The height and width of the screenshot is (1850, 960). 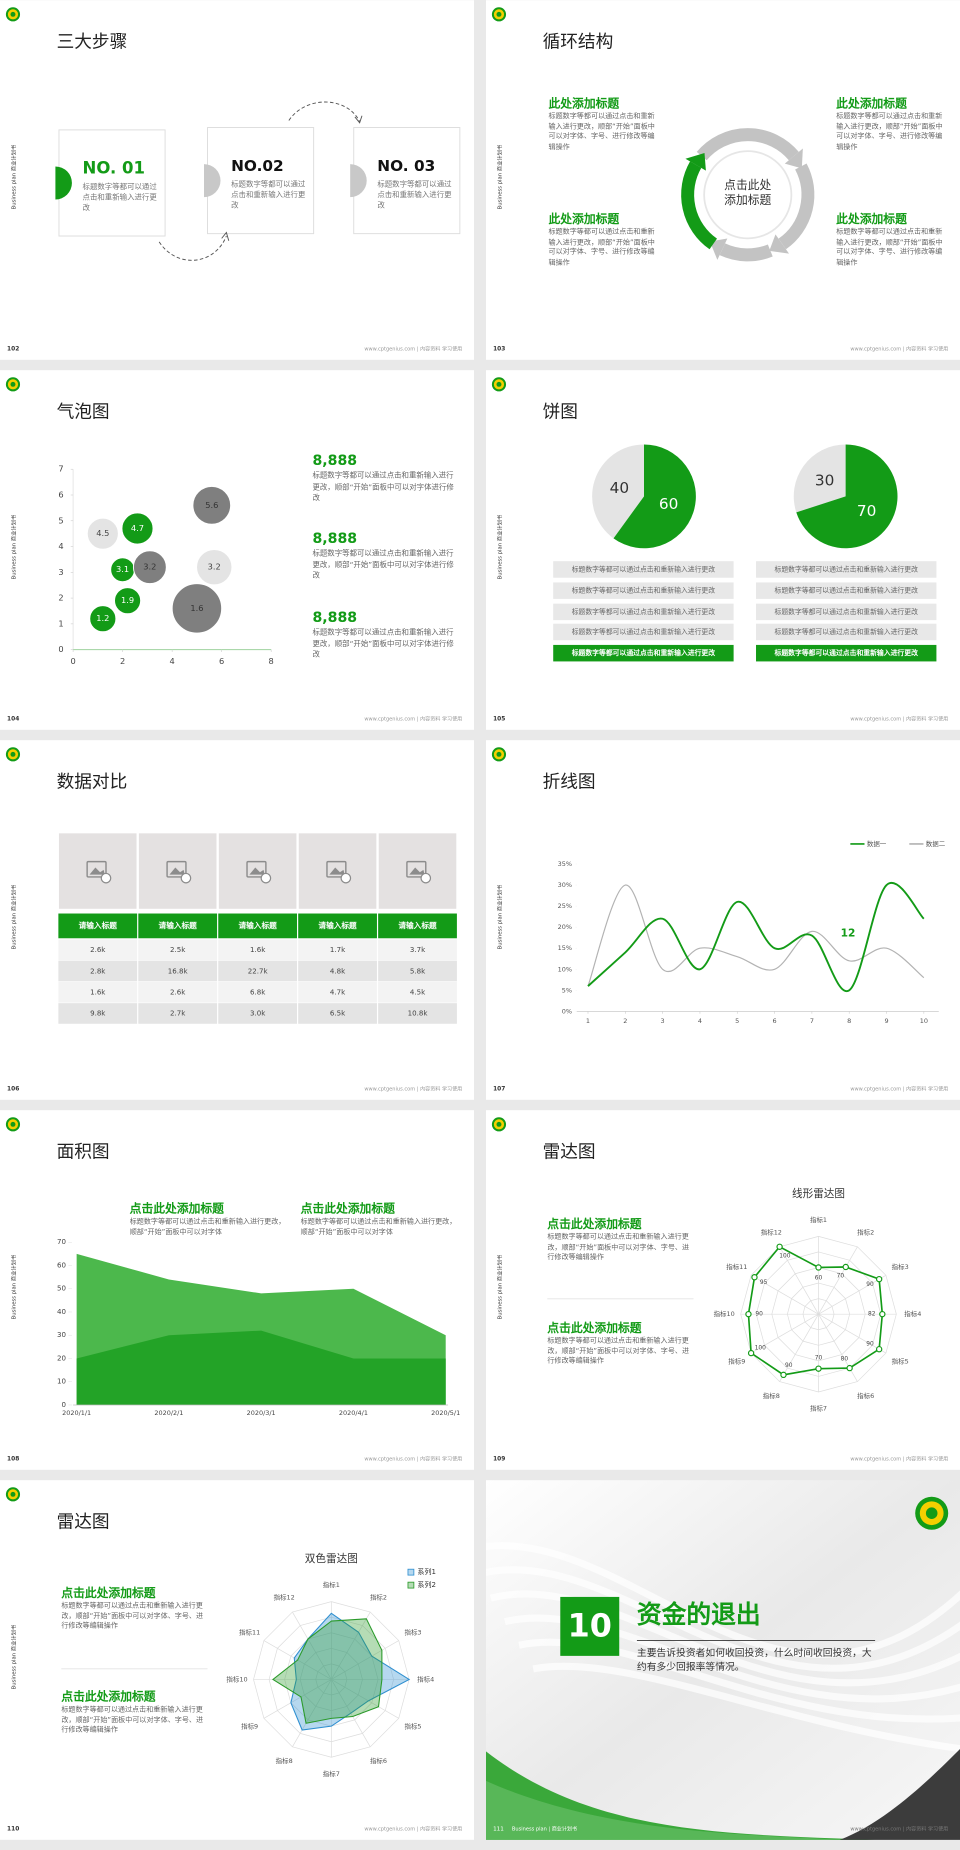 What do you see at coordinates (127, 600) in the screenshot?
I see `bubble-label: 1.9` at bounding box center [127, 600].